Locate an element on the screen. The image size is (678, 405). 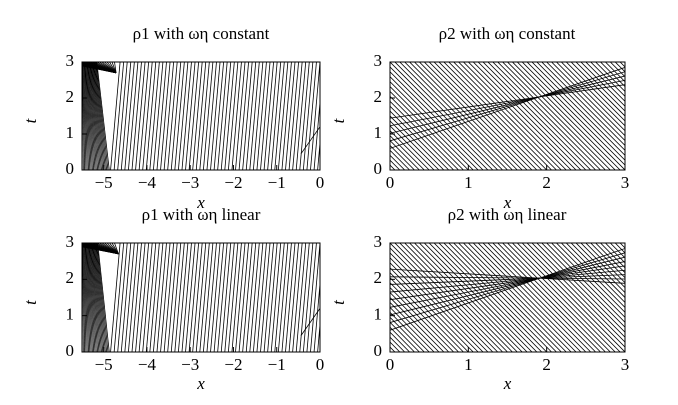
chart-title: ρ1 with ωη linear is located at coordinates (201, 214).